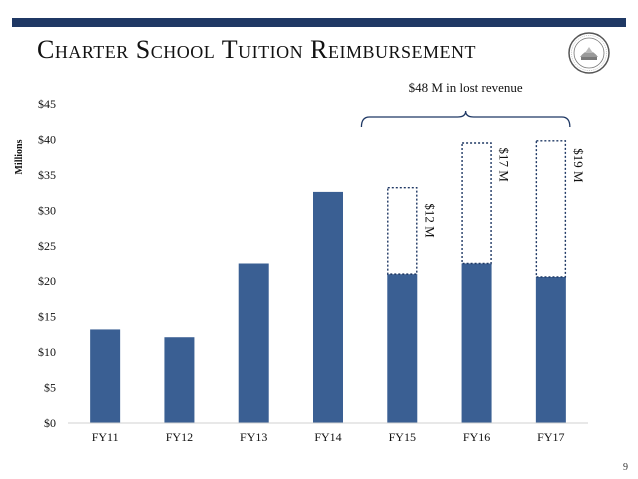 Image resolution: width=638 pixels, height=479 pixels. I want to click on y-tick-label: $5, so click(50, 388).